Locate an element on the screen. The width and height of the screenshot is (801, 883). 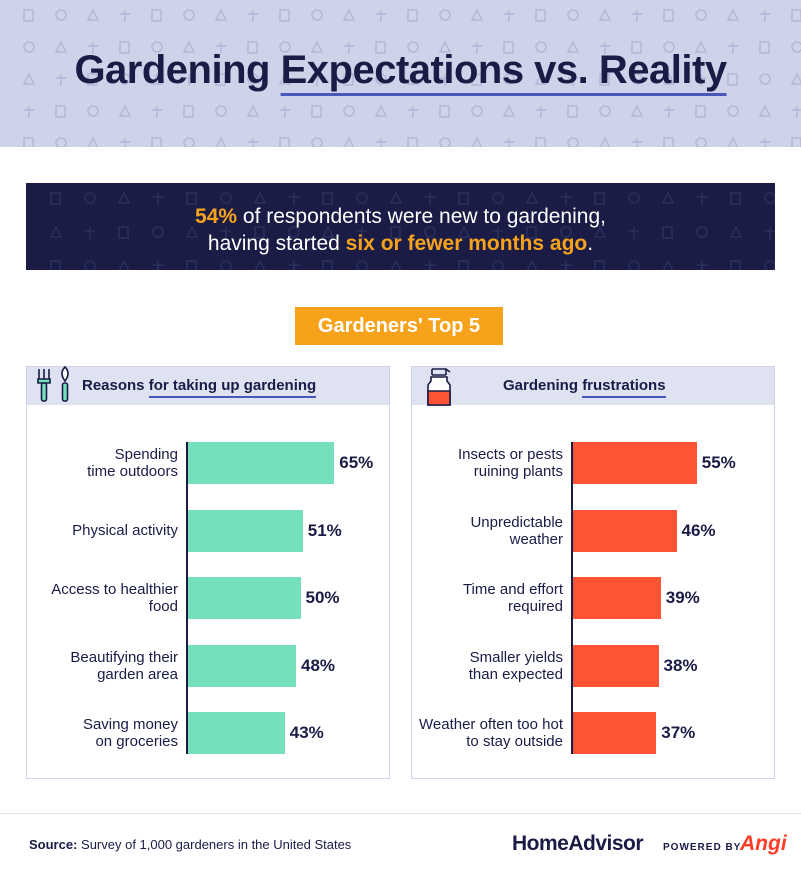
category-label-line: Beautifying their is located at coordinates (124, 657).